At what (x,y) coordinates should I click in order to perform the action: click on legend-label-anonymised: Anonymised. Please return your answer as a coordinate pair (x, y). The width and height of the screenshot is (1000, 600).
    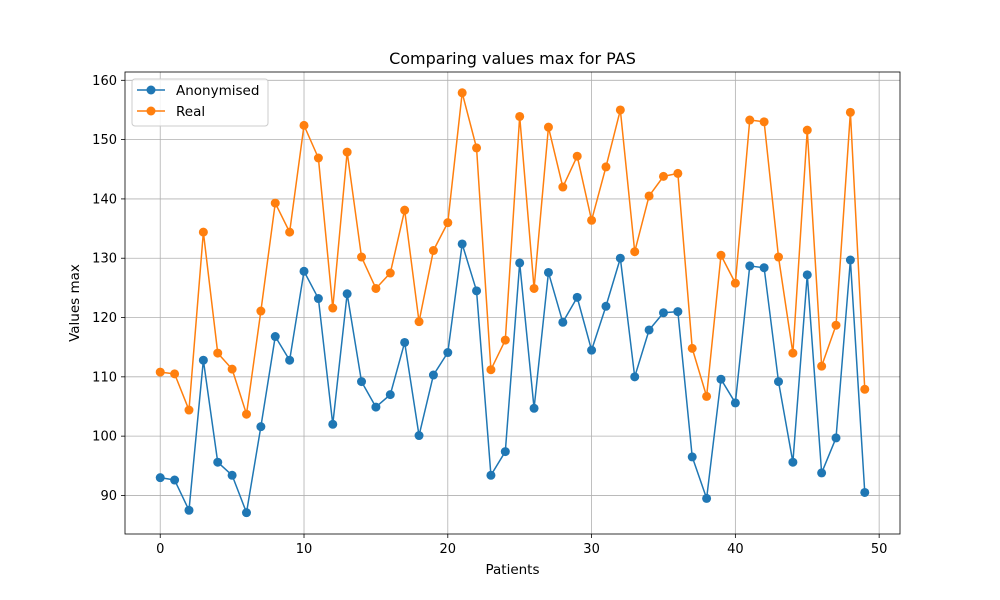
    Looking at the image, I should click on (217, 91).